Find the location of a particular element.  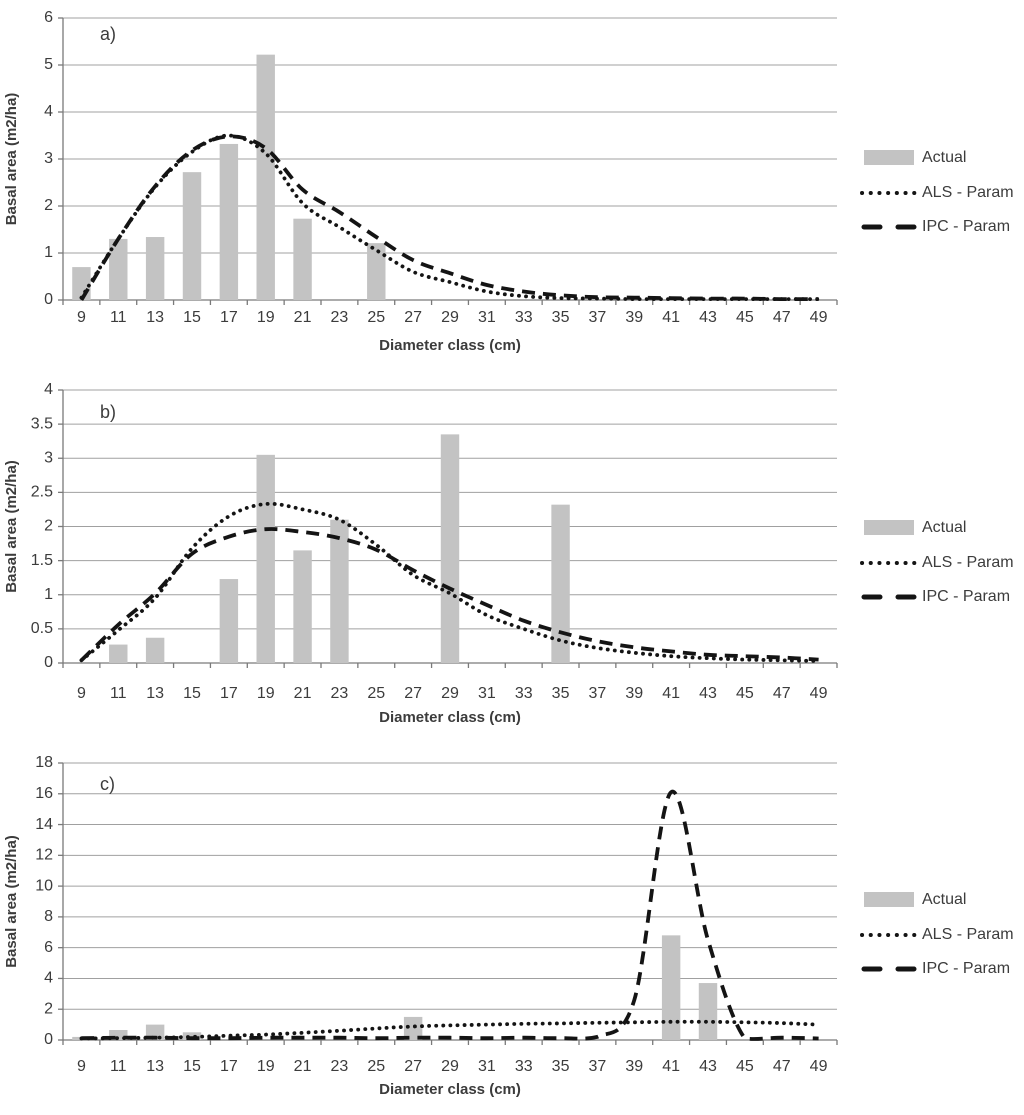

y-tick-label: 2.5 is located at coordinates (42, 492).